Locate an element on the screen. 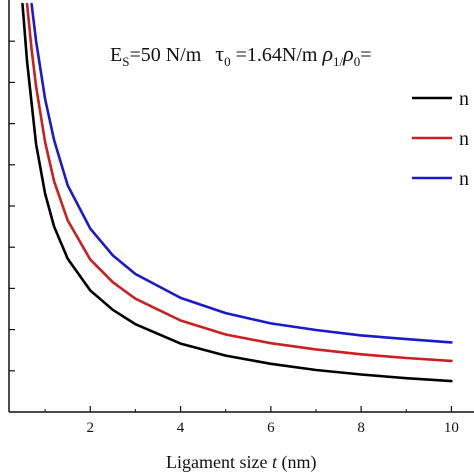 The image size is (474, 474). y-axis-ticks is located at coordinates (12, 206).